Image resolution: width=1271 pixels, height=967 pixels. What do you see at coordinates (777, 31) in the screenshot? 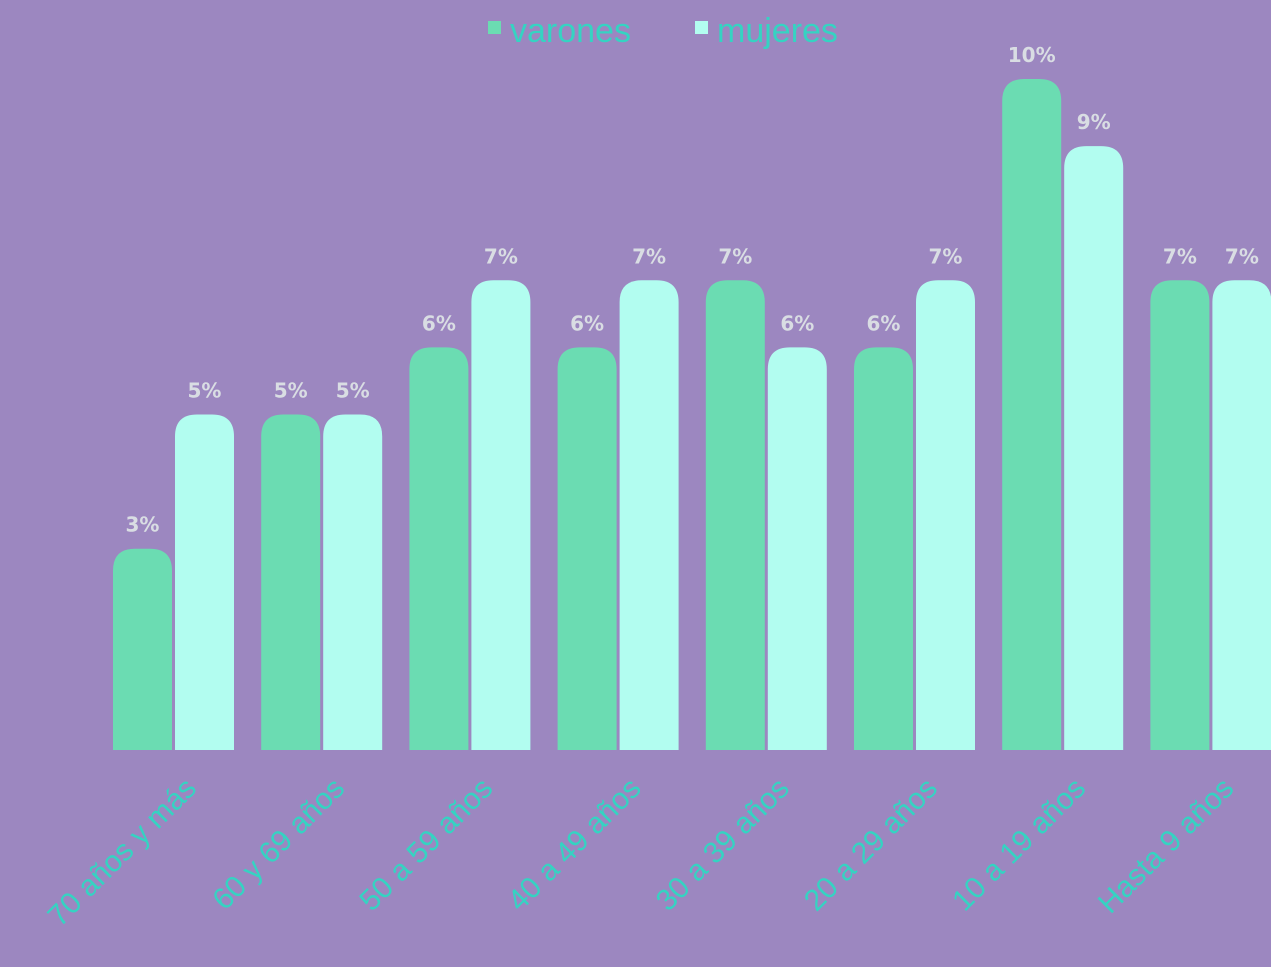
I see `legend-label: mujeres` at bounding box center [777, 31].